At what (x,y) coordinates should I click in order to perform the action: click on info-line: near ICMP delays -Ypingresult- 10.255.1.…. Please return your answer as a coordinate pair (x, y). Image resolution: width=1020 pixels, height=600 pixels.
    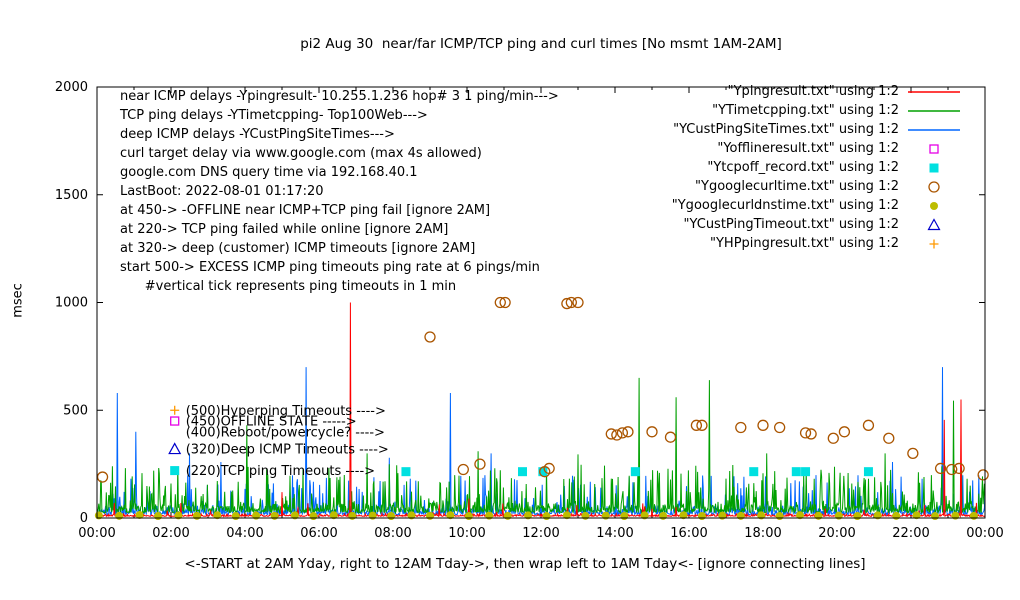
    Looking at the image, I should click on (339, 96).